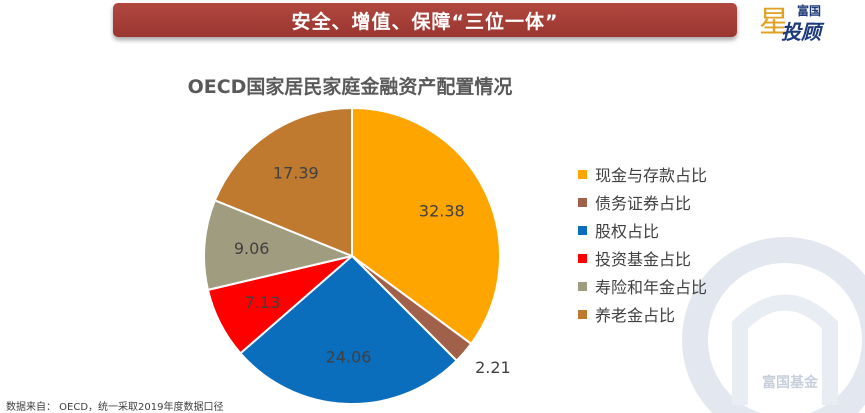  I want to click on watermark-text: 富国基金, so click(790, 382).